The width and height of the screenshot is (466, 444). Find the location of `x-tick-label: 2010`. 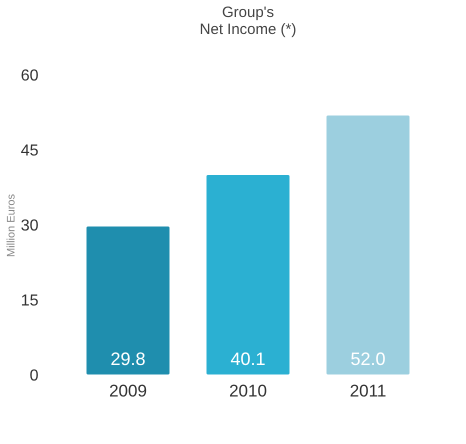

x-tick-label: 2010 is located at coordinates (248, 391).